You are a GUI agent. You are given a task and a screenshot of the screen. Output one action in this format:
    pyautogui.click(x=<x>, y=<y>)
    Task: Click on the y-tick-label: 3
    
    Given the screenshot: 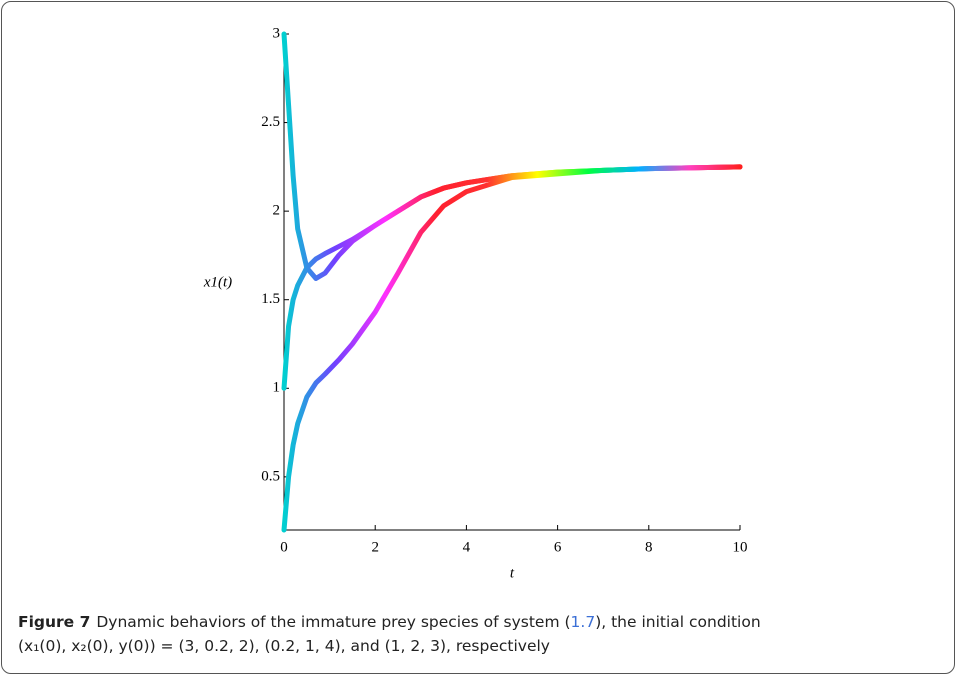 What is the action you would take?
    pyautogui.click(x=277, y=33)
    